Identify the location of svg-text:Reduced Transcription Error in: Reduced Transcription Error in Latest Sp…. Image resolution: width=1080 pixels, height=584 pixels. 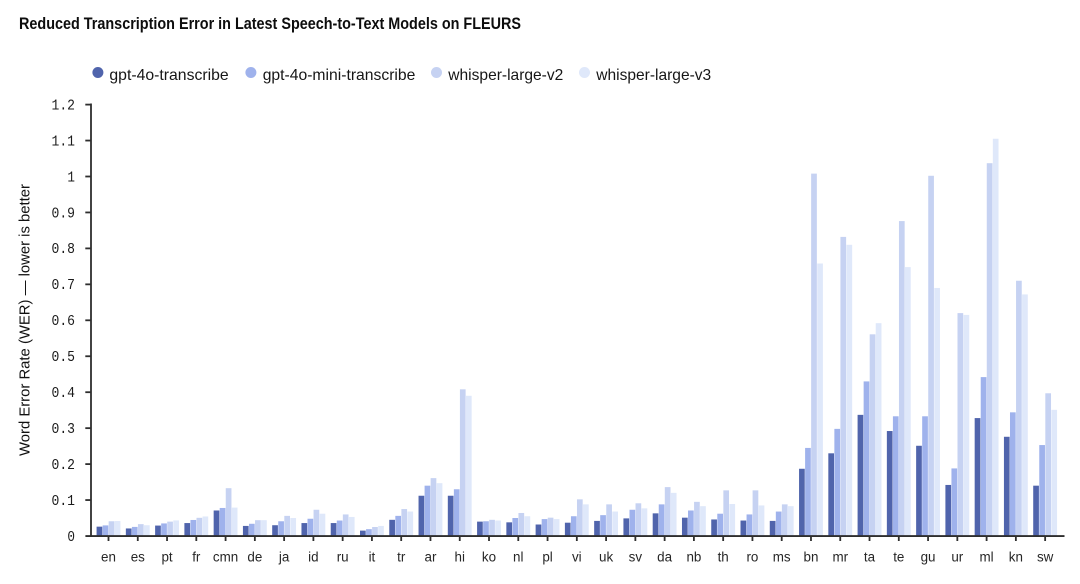
(270, 23).